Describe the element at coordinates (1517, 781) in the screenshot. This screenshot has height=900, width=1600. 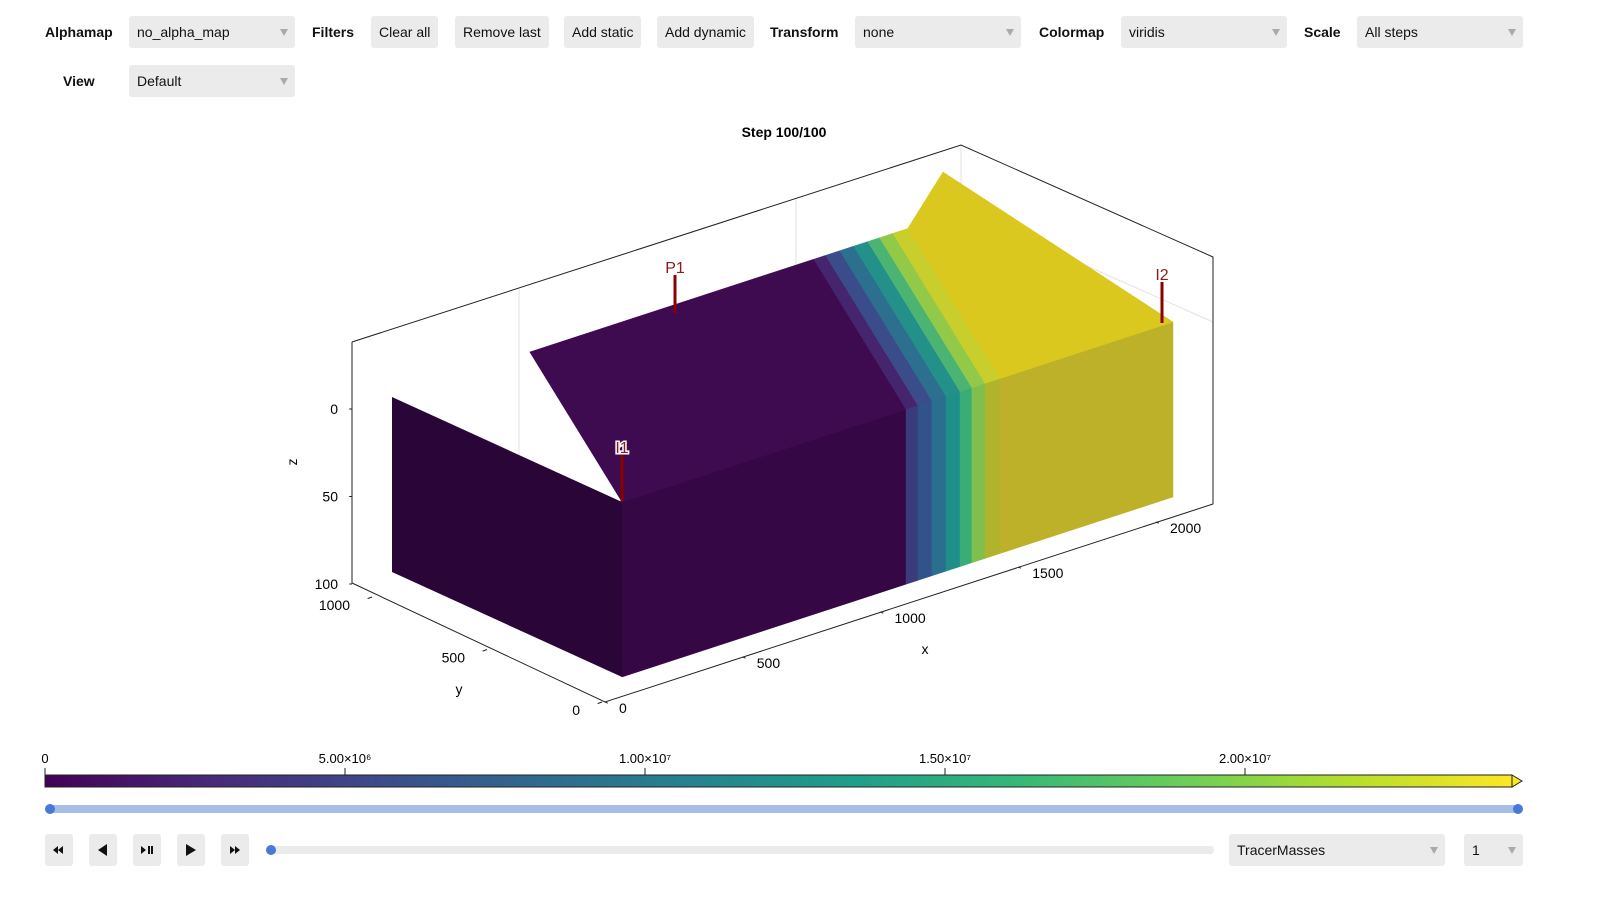
I see `colorbar-extension` at that location.